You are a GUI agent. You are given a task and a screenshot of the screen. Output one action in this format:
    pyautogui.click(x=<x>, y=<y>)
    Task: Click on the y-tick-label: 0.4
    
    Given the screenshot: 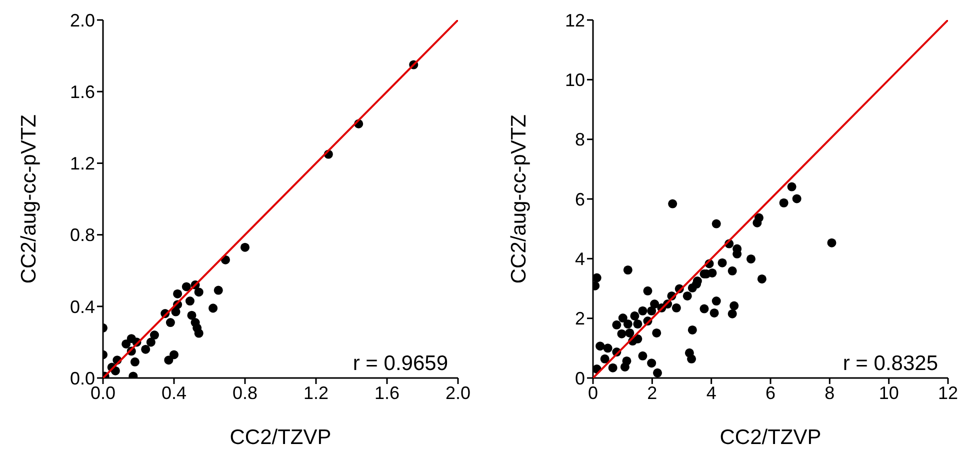 What is the action you would take?
    pyautogui.click(x=82, y=306)
    